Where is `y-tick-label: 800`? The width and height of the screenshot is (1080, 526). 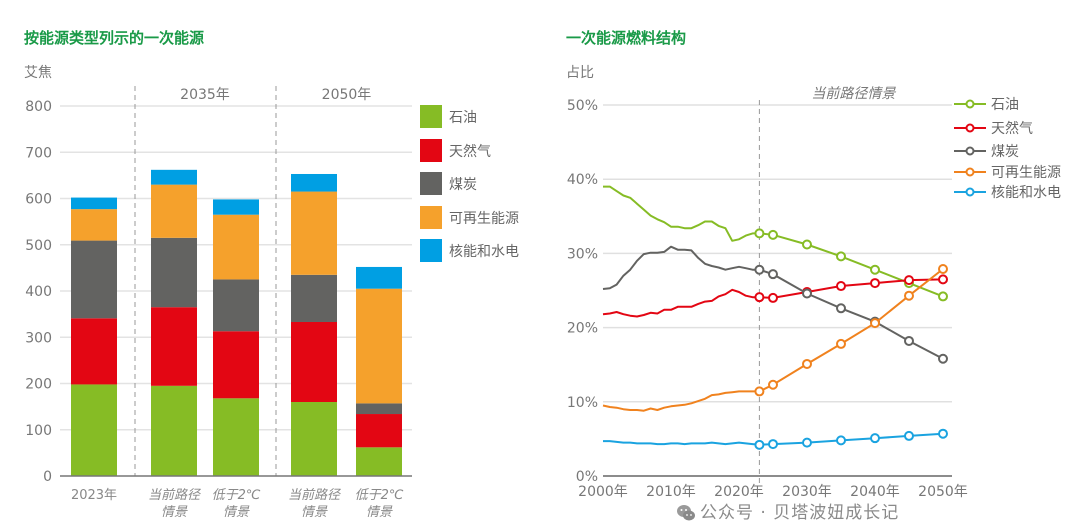 y-tick-label: 800 is located at coordinates (38, 107).